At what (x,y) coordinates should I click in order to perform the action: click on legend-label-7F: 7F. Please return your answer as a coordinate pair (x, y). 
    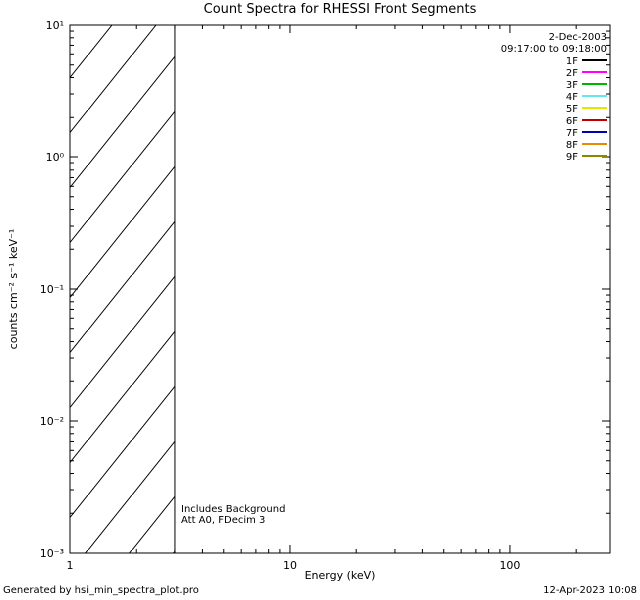
    Looking at the image, I should click on (572, 133).